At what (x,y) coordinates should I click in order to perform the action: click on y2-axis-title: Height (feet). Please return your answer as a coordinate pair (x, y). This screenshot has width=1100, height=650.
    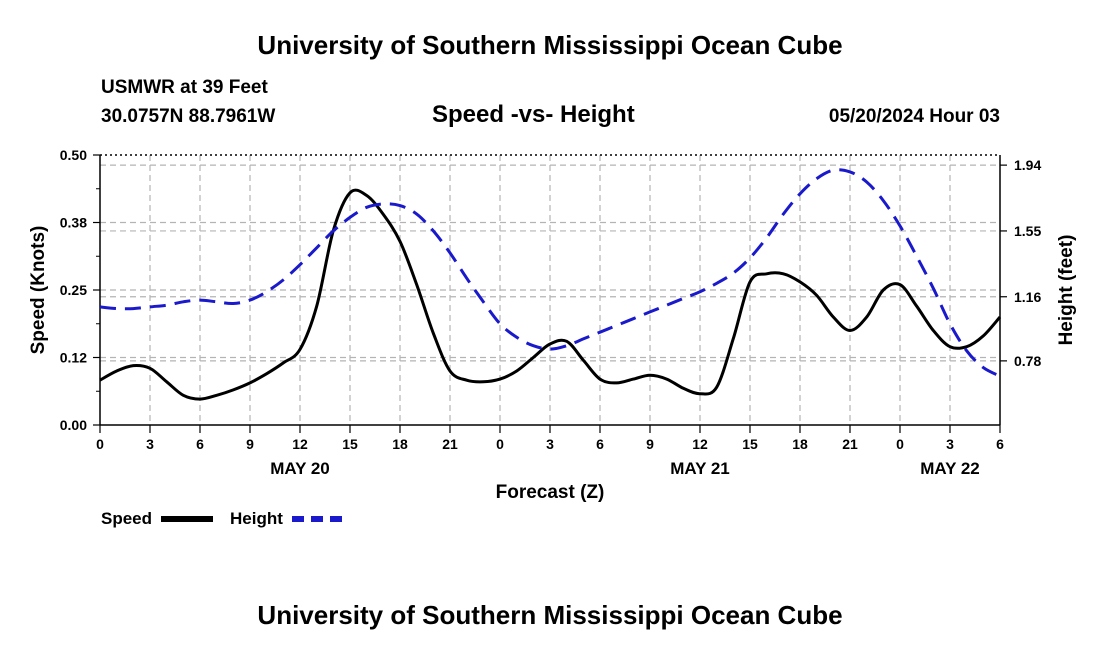
    Looking at the image, I should click on (1066, 290).